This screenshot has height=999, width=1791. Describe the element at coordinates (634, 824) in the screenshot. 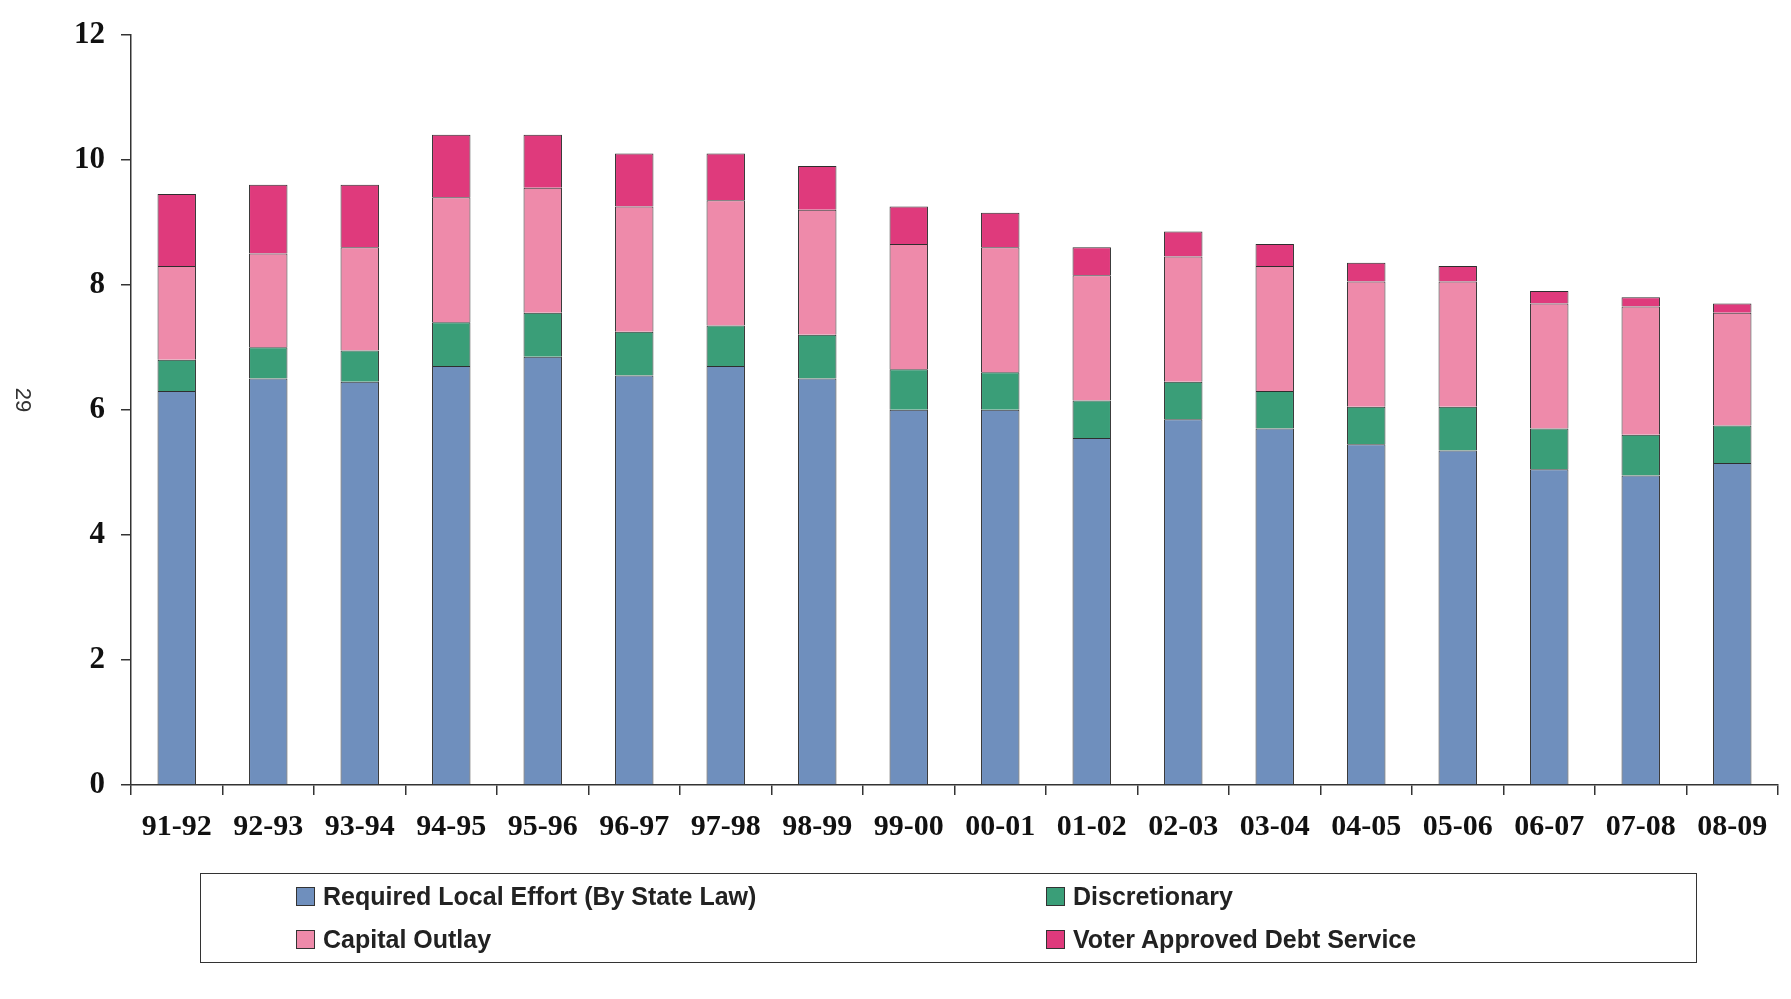

I see `x-tick-label: 96-97` at that location.